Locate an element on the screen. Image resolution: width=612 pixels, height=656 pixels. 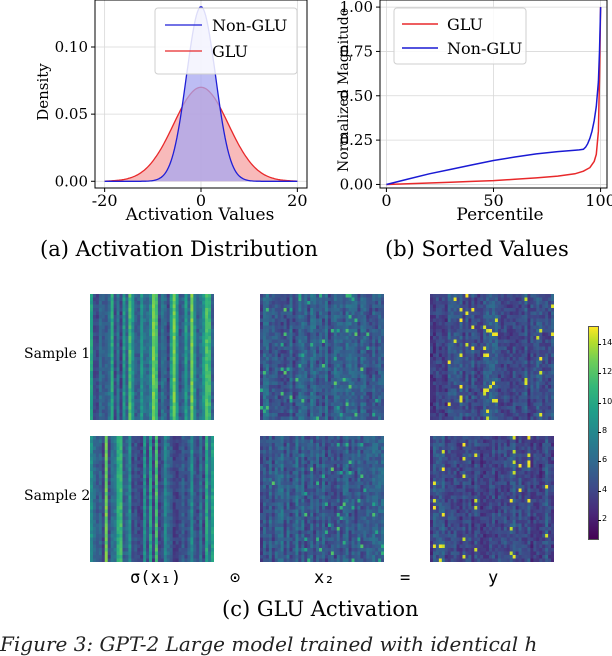
legend: Non-GLU GLU is located at coordinates (226, 41).